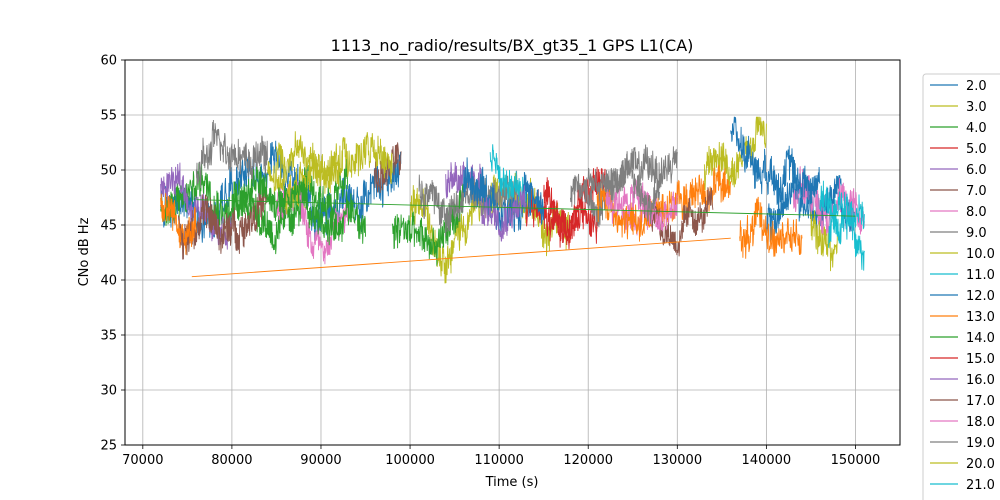 This screenshot has width=1000, height=500. Describe the element at coordinates (980, 296) in the screenshot. I see `legend-label: 12.0` at that location.